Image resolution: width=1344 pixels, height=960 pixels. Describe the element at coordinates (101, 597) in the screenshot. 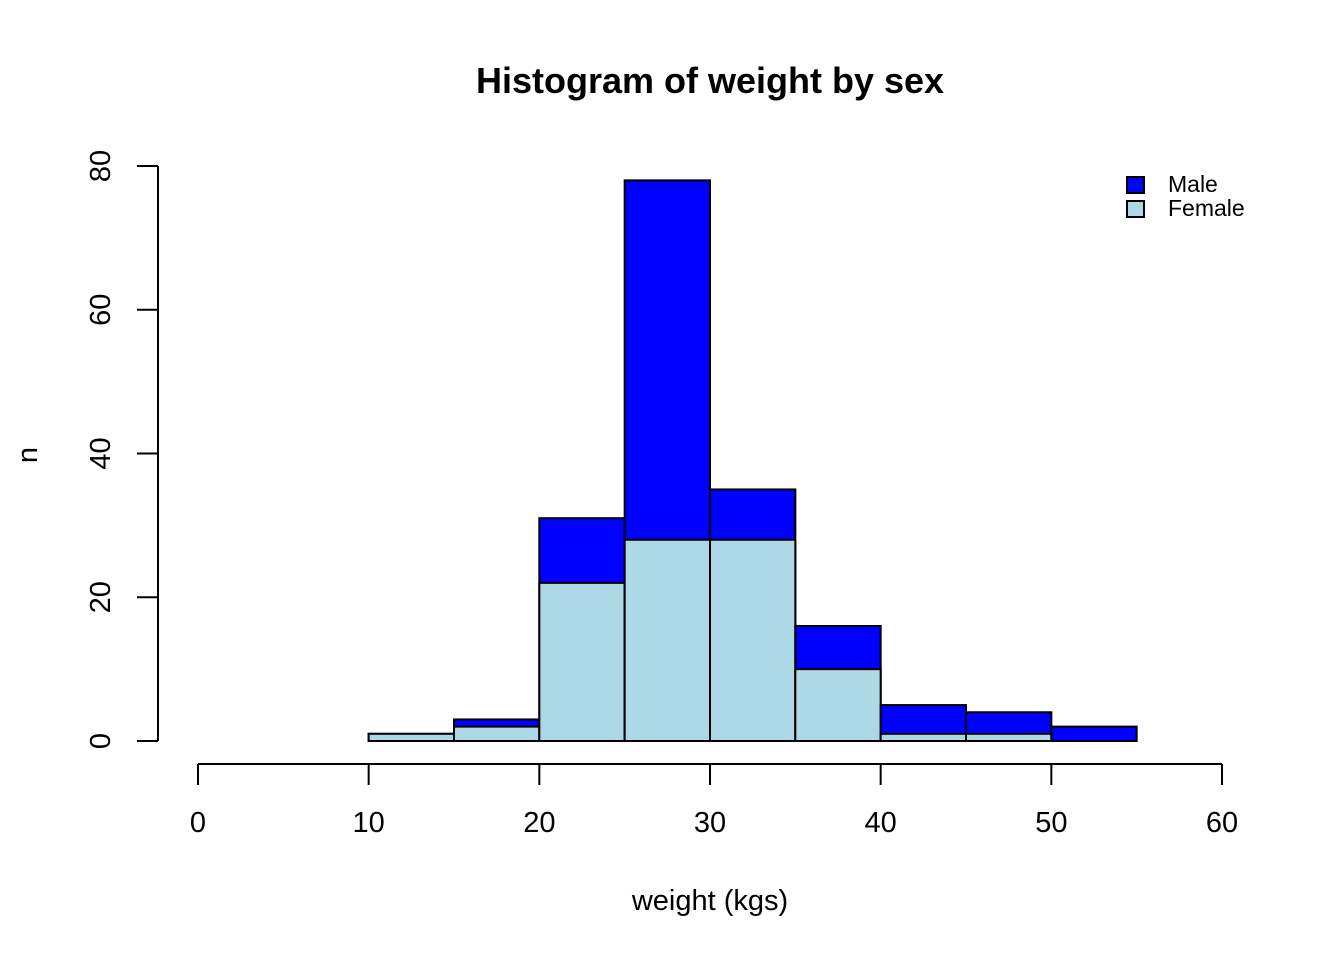

I see `y-tick-label: 20` at that location.